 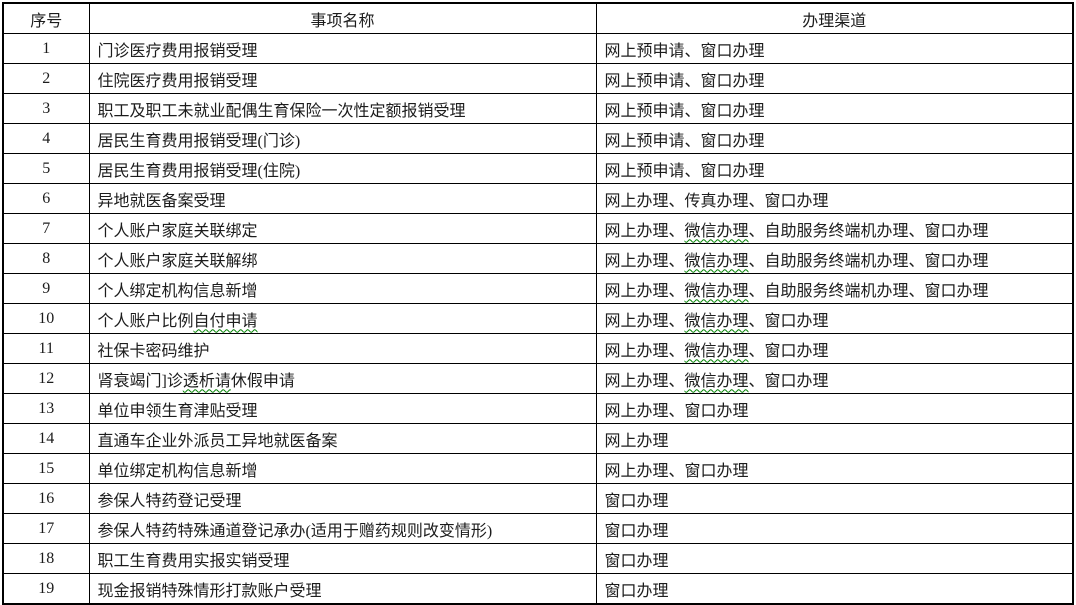 I want to click on index-cell: 16, so click(x=46, y=498).